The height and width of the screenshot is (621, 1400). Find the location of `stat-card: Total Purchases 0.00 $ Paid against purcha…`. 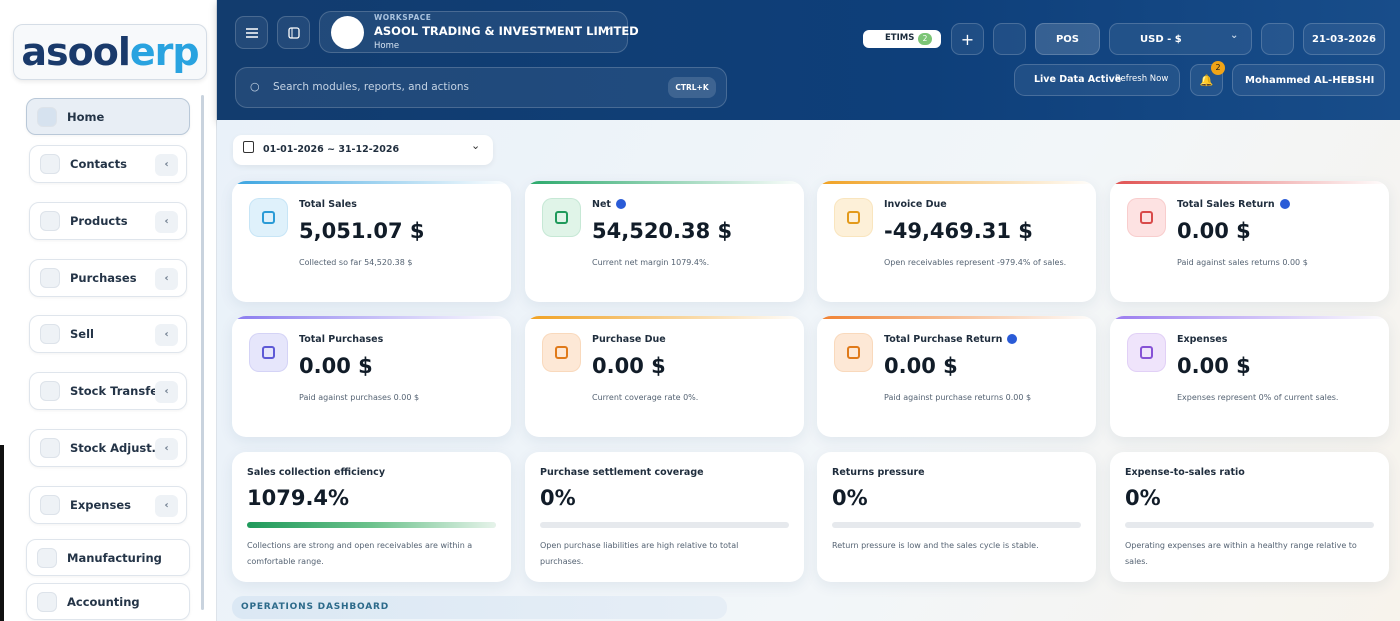

stat-card: Total Purchases 0.00 $ Paid against purcha… is located at coordinates (371, 376).